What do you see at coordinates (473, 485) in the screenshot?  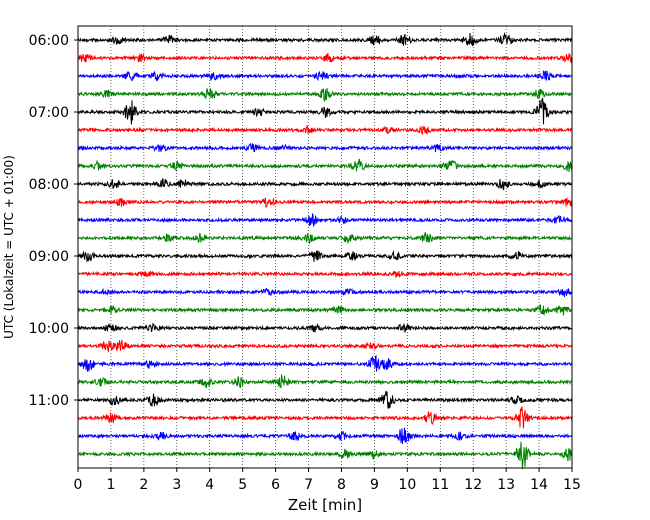 I see `x-tick-label-12: 12` at bounding box center [473, 485].